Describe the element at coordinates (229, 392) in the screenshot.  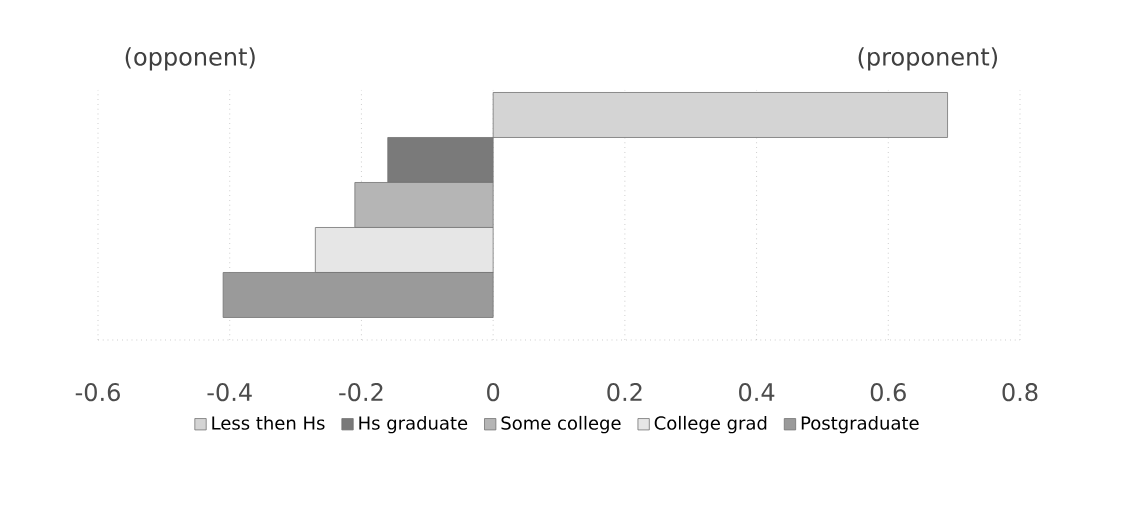
I see `x-tick-label: -0.4` at that location.